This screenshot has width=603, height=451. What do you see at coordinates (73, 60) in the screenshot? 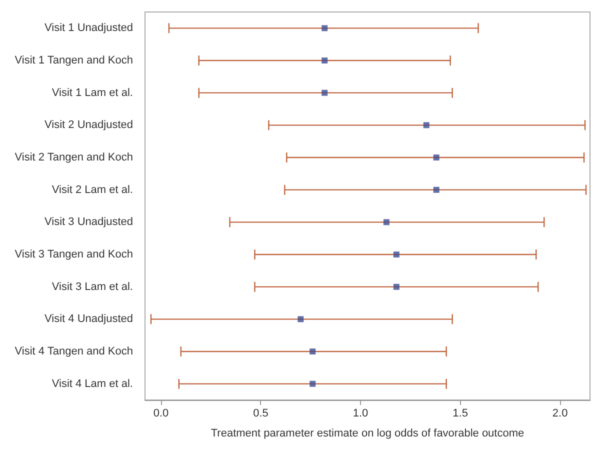
I see `y-tick-label: Visit 1 Tangen and Koch` at bounding box center [73, 60].